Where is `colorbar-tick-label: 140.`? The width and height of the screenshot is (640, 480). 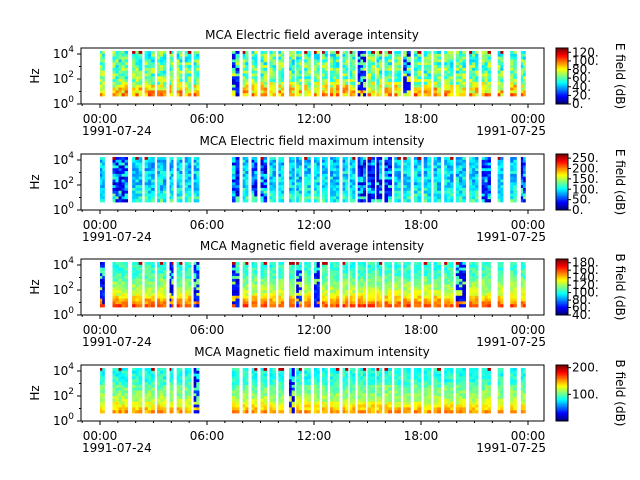 colorbar-tick-label: 140. is located at coordinates (585, 278).